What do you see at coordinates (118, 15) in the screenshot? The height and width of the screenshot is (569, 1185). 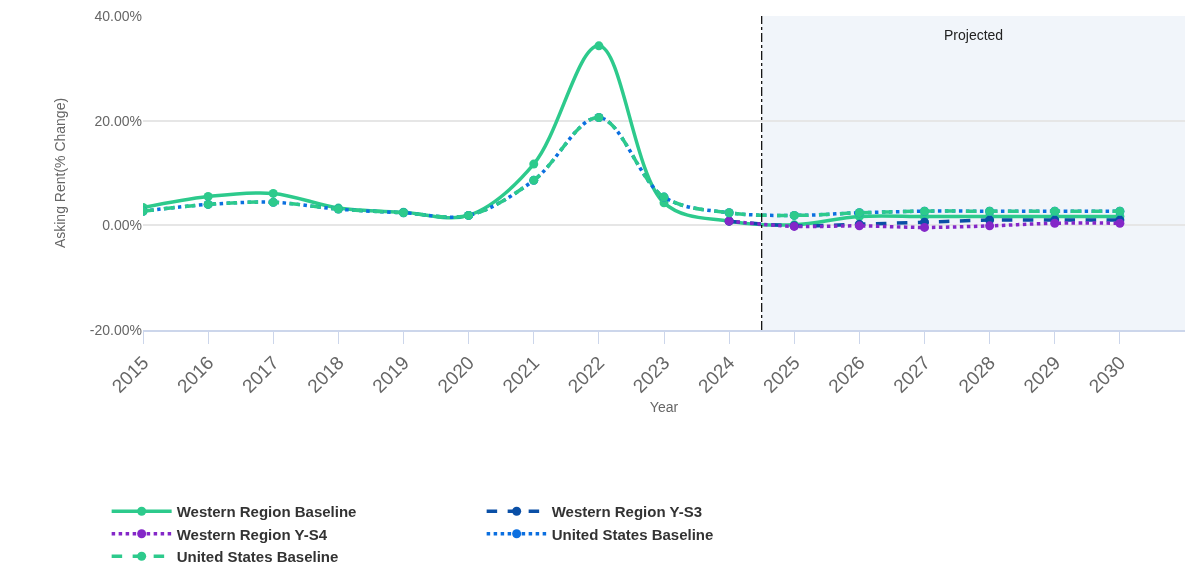 I see `y-tick-label: 40.00%` at bounding box center [118, 15].